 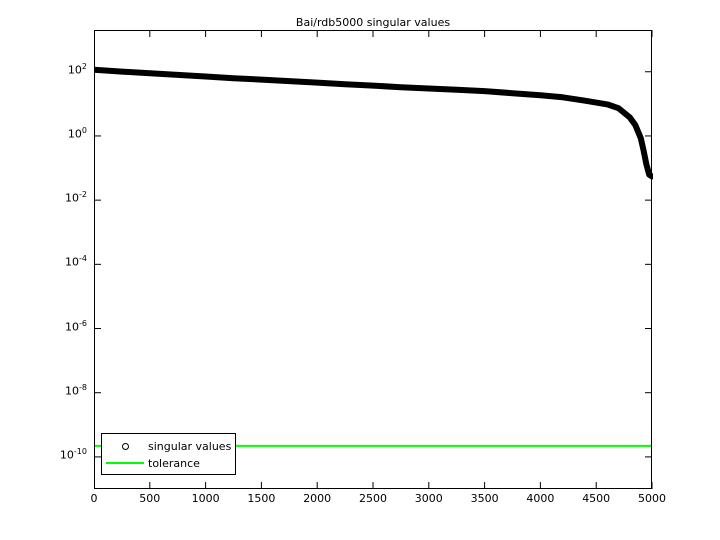 What do you see at coordinates (73, 454) in the screenshot?
I see `y-tick-label: 10⁻¹⁰` at bounding box center [73, 454].